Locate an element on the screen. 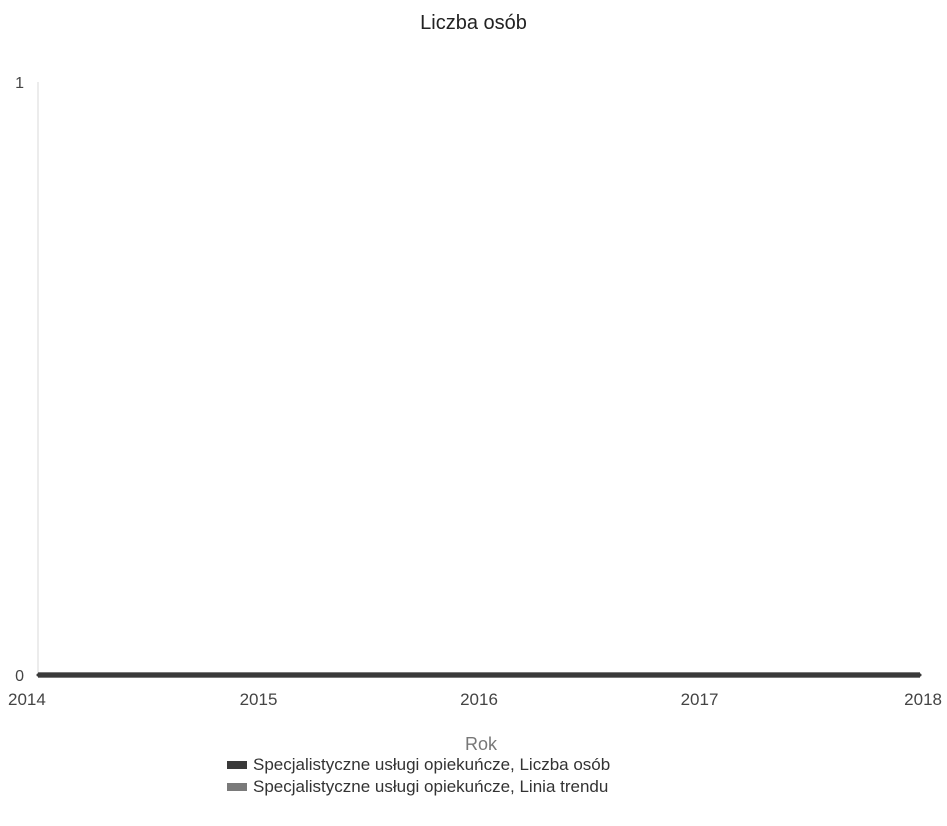 This screenshot has height=826, width=947. x-tick-label: 2016 is located at coordinates (479, 699).